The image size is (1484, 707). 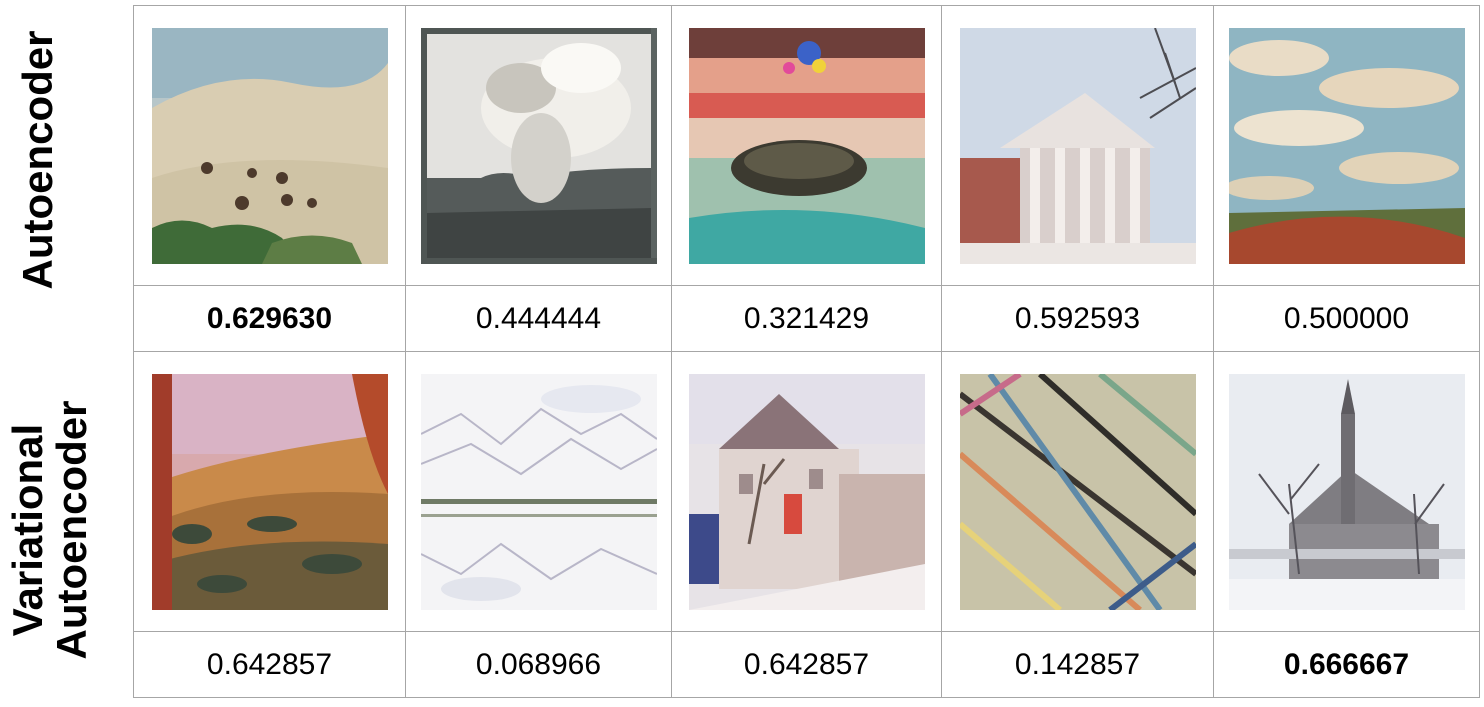 I want to click on score-cell: 0.321429, so click(x=806, y=318).